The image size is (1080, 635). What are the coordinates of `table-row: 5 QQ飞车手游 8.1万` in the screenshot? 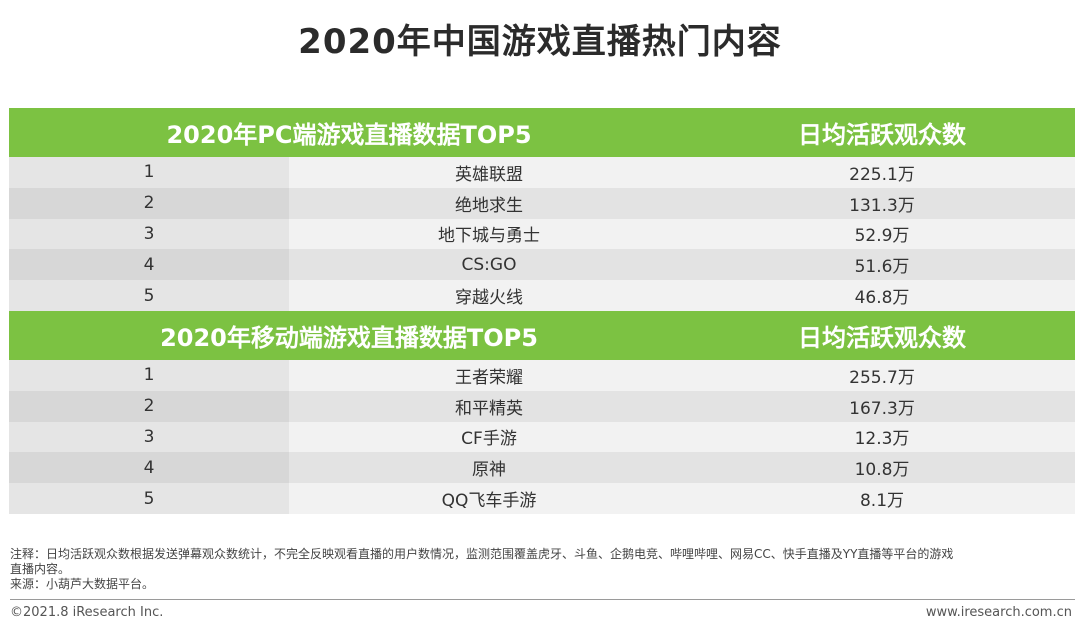 It's located at (542, 498).